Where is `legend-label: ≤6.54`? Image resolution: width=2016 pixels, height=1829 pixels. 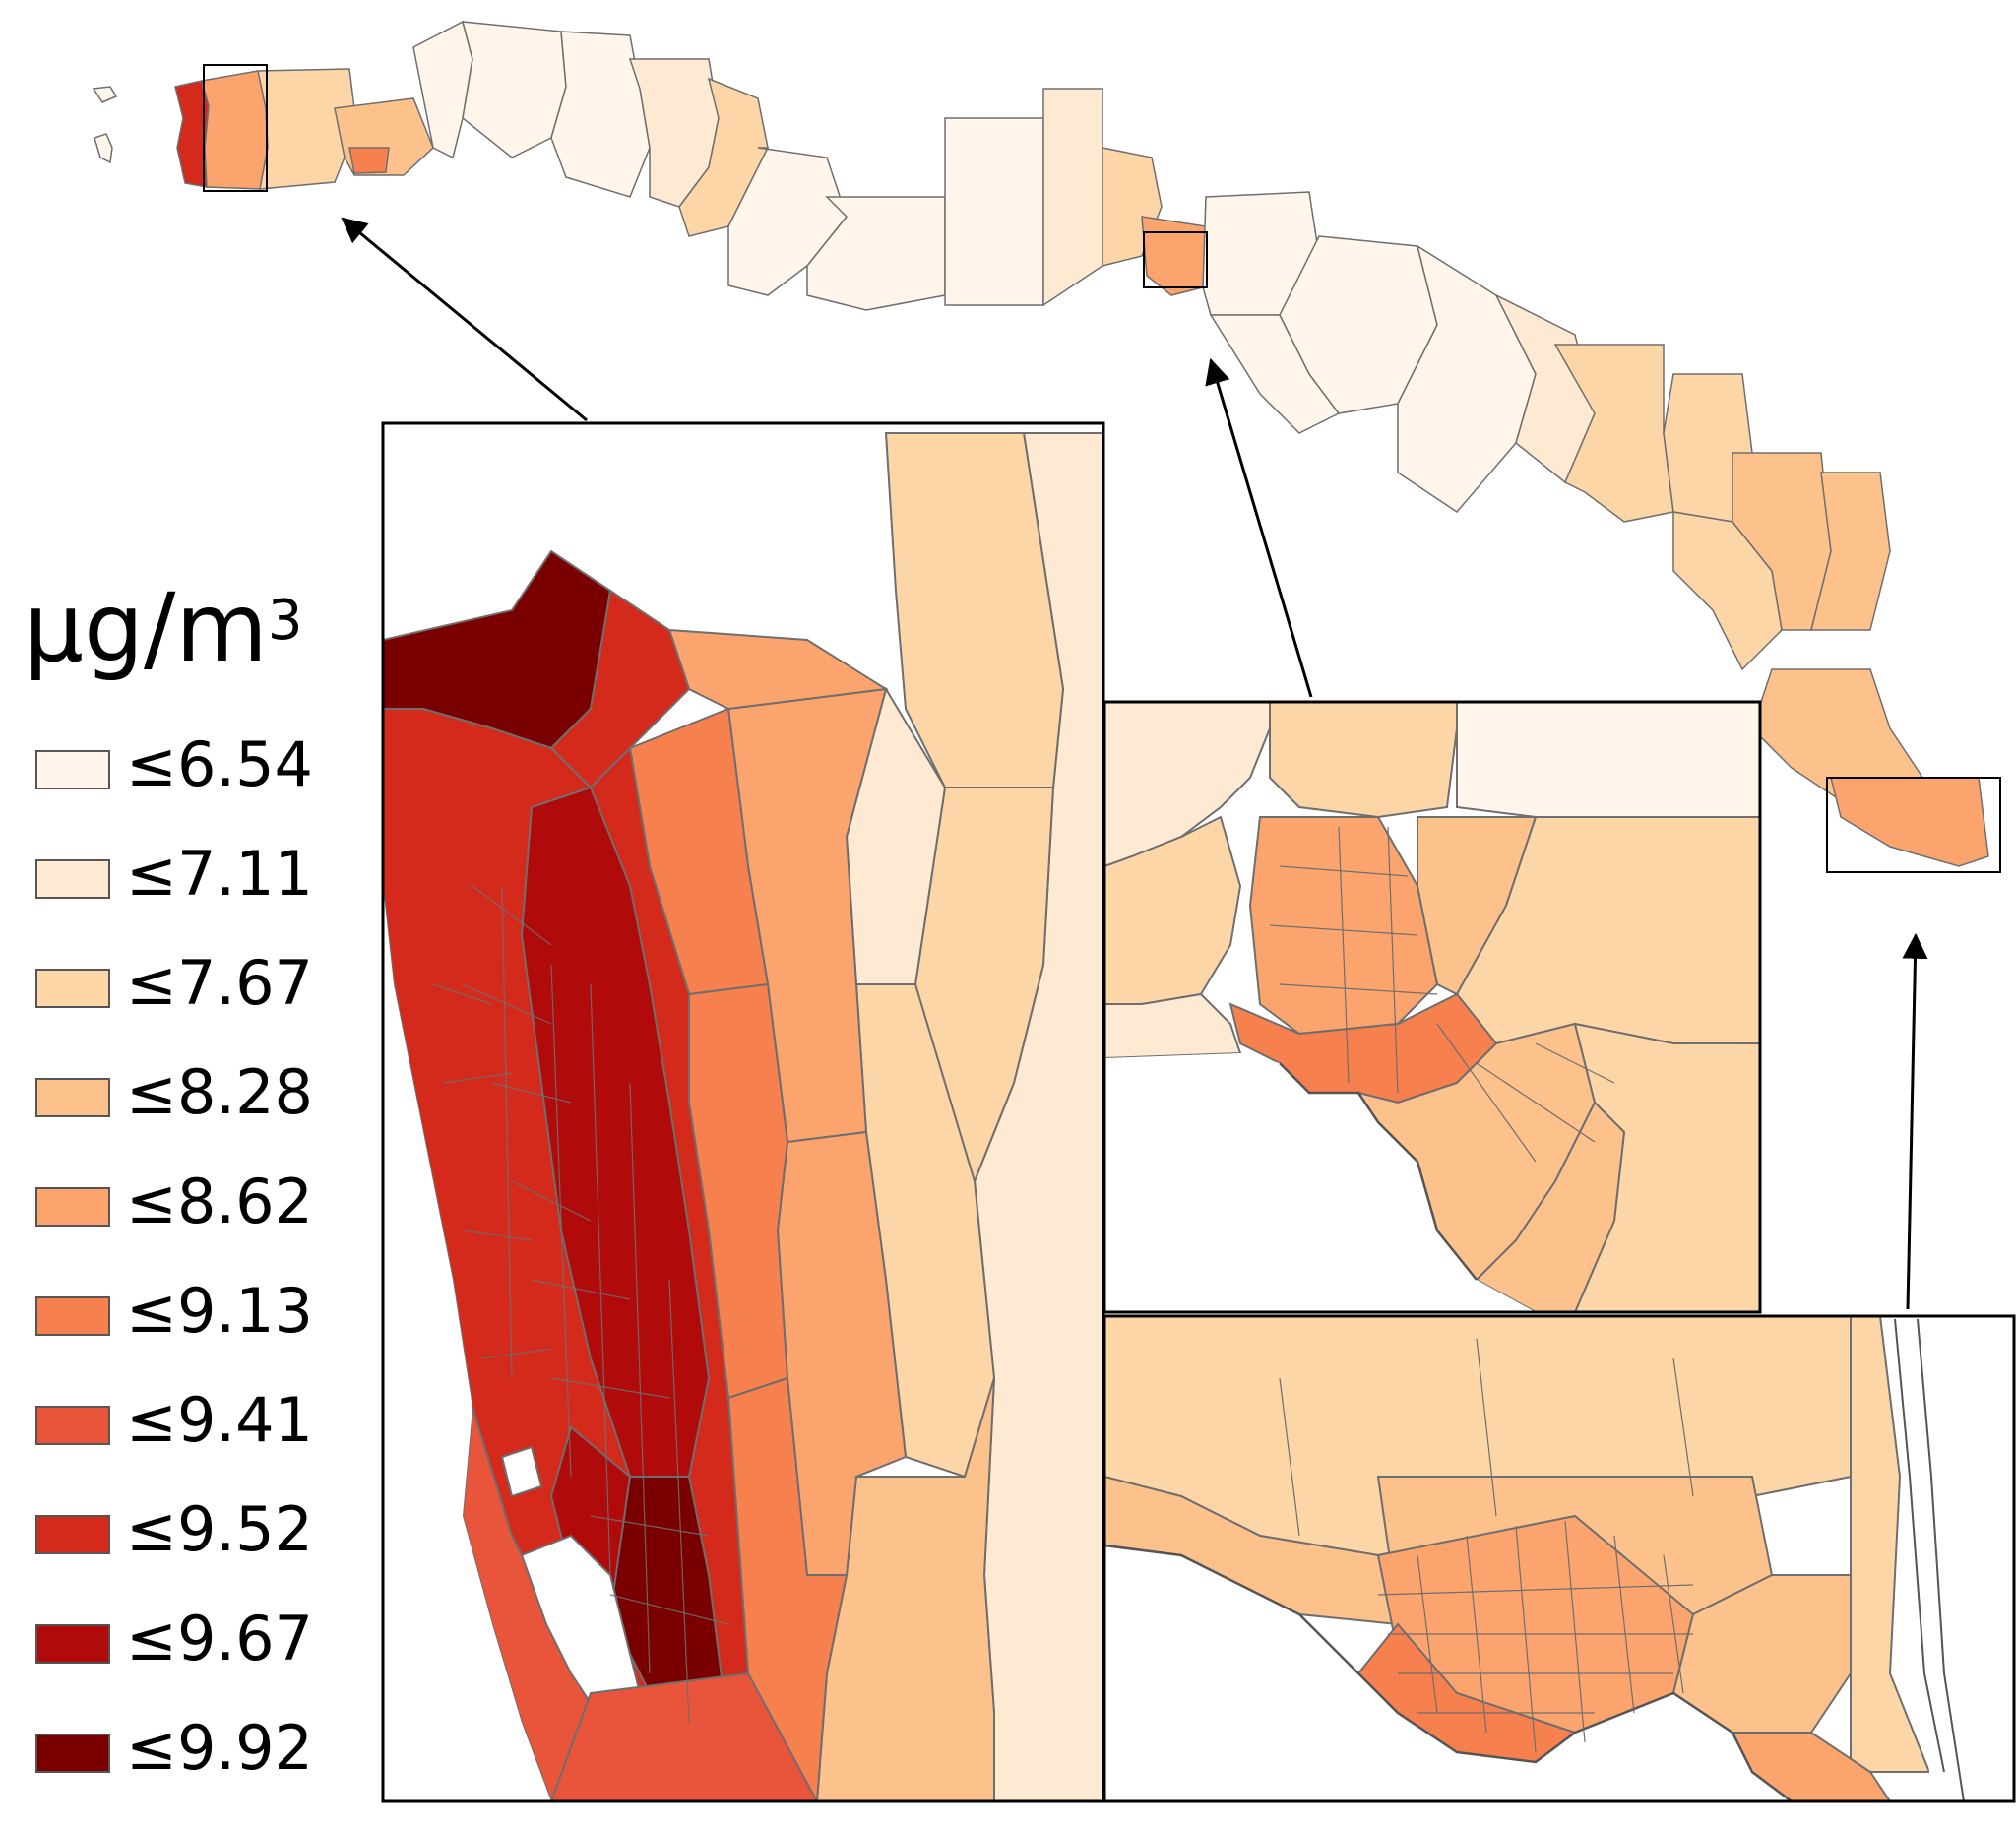
legend-label: ≤6.54 is located at coordinates (219, 764).